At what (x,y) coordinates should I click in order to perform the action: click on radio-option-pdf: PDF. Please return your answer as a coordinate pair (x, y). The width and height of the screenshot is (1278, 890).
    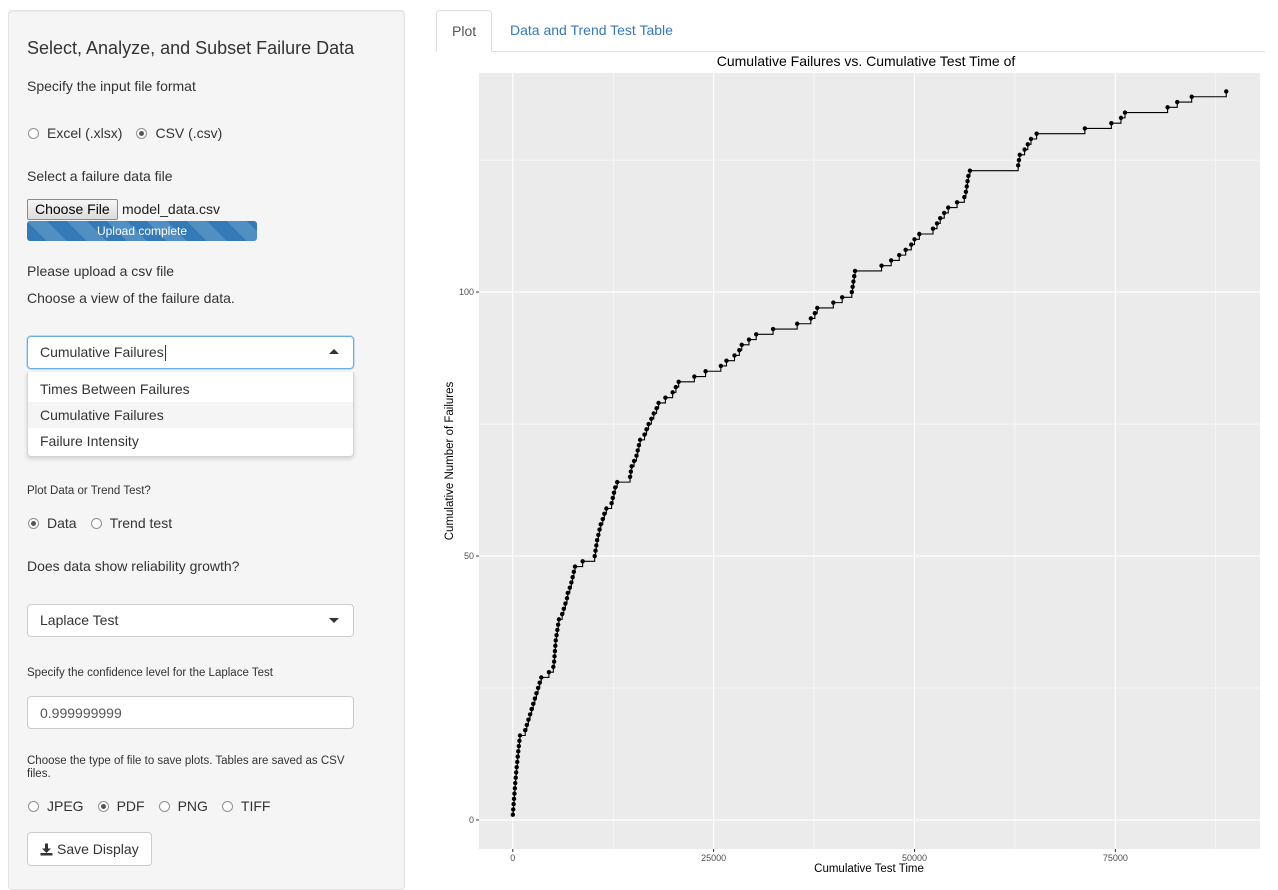
    Looking at the image, I should click on (121, 806).